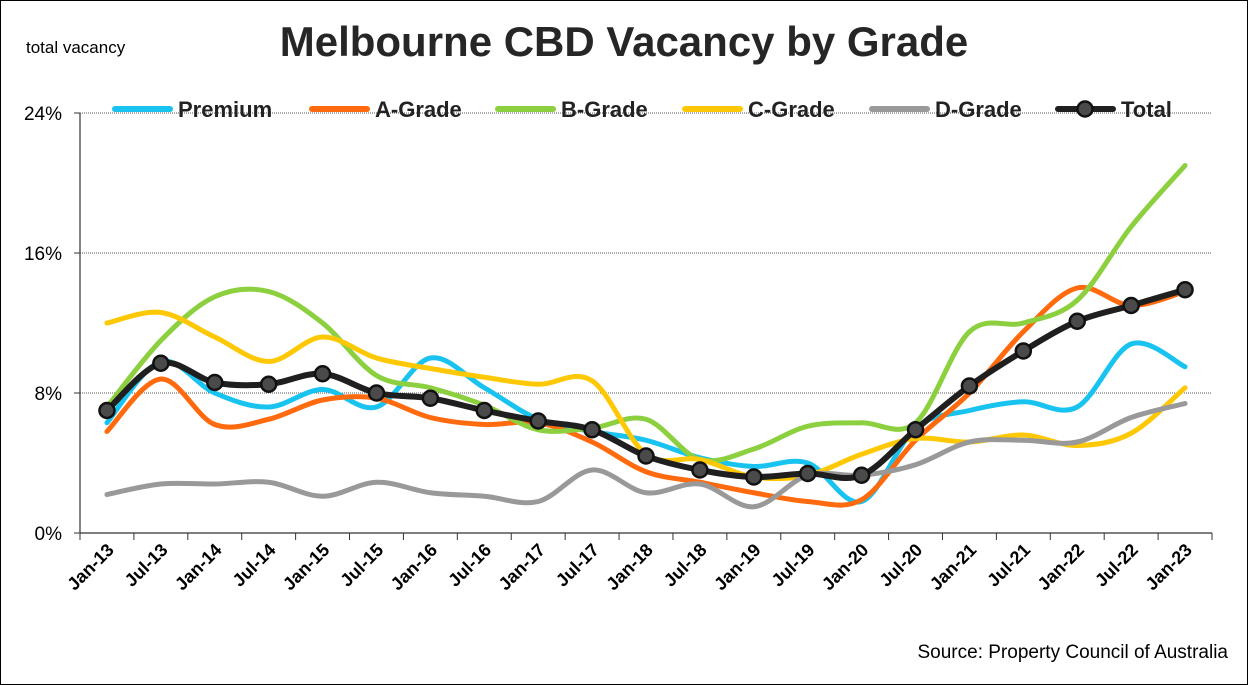 The image size is (1248, 685). What do you see at coordinates (978, 109) in the screenshot?
I see `legend-label-d-grade: D-Grade` at bounding box center [978, 109].